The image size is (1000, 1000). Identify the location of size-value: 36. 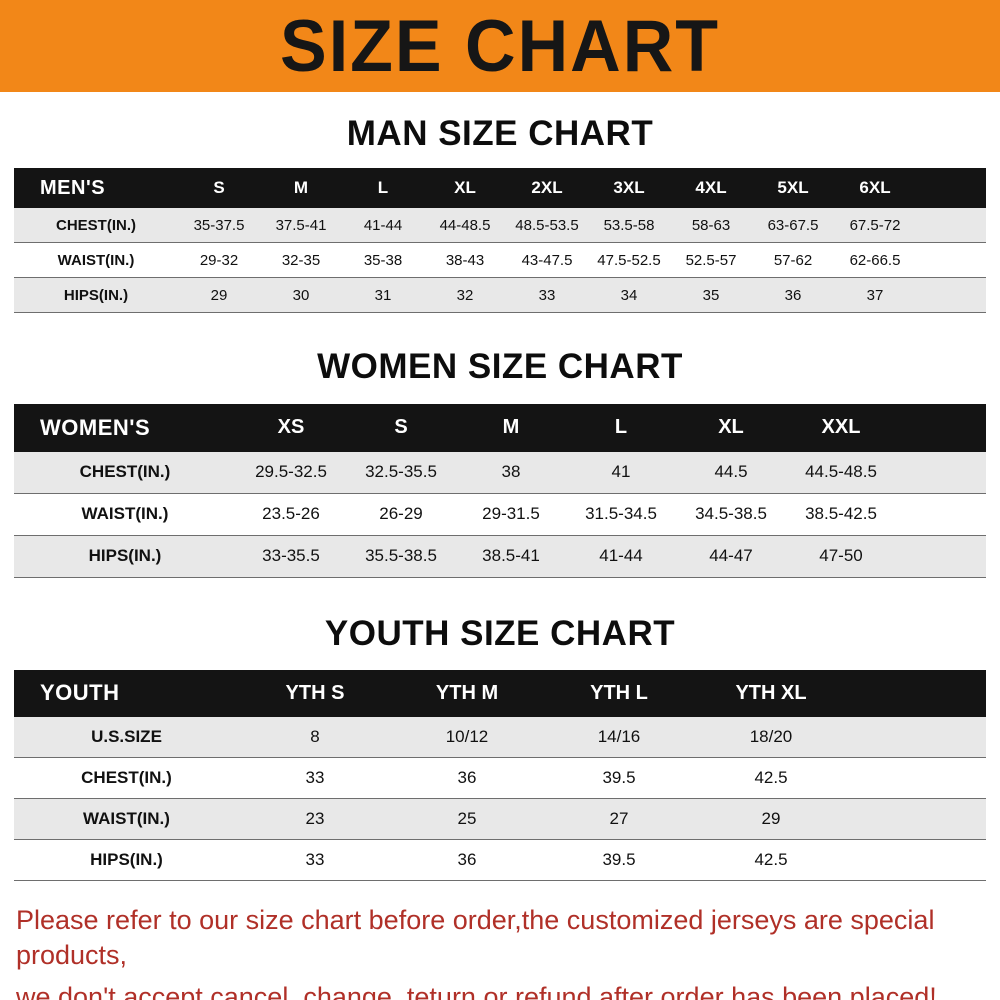
(467, 859).